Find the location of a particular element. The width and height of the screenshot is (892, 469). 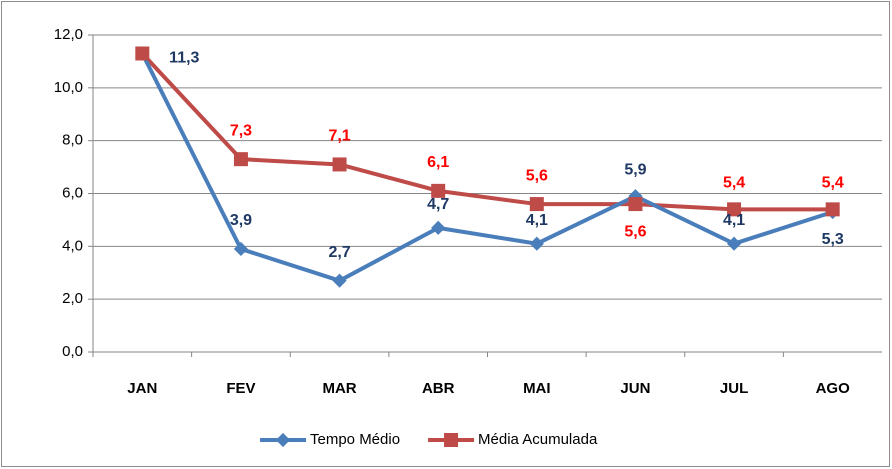

data-label: 5,3 is located at coordinates (833, 239).